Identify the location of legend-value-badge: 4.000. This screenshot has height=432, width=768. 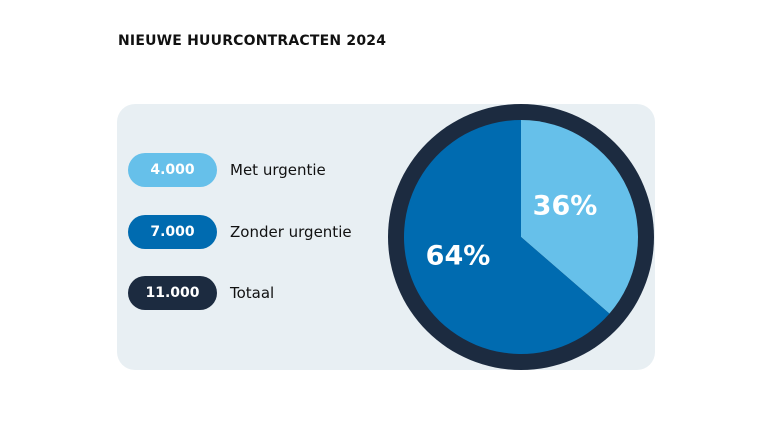
(172, 170).